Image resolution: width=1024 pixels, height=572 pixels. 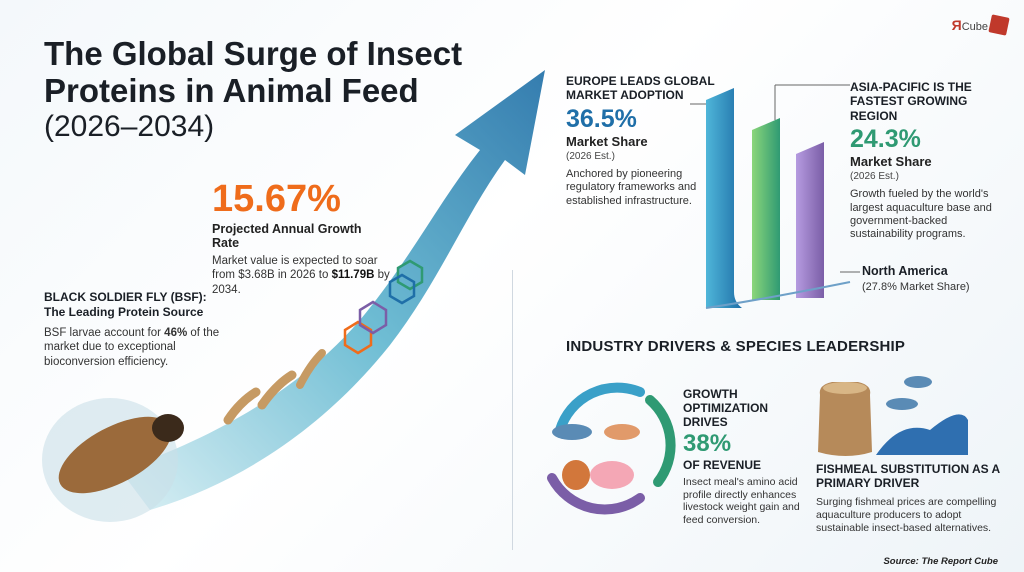 I want to click on worm-icon, so click(x=274, y=387).